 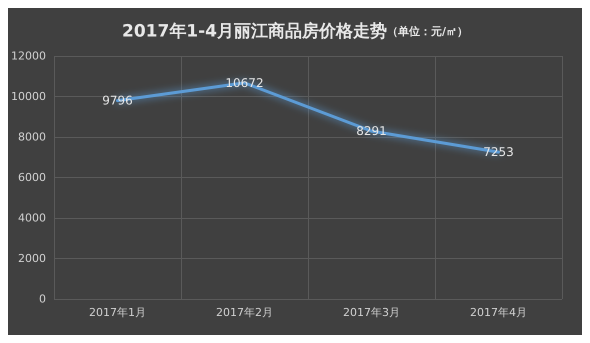 I want to click on y-tick-label: 0, so click(x=42, y=299).